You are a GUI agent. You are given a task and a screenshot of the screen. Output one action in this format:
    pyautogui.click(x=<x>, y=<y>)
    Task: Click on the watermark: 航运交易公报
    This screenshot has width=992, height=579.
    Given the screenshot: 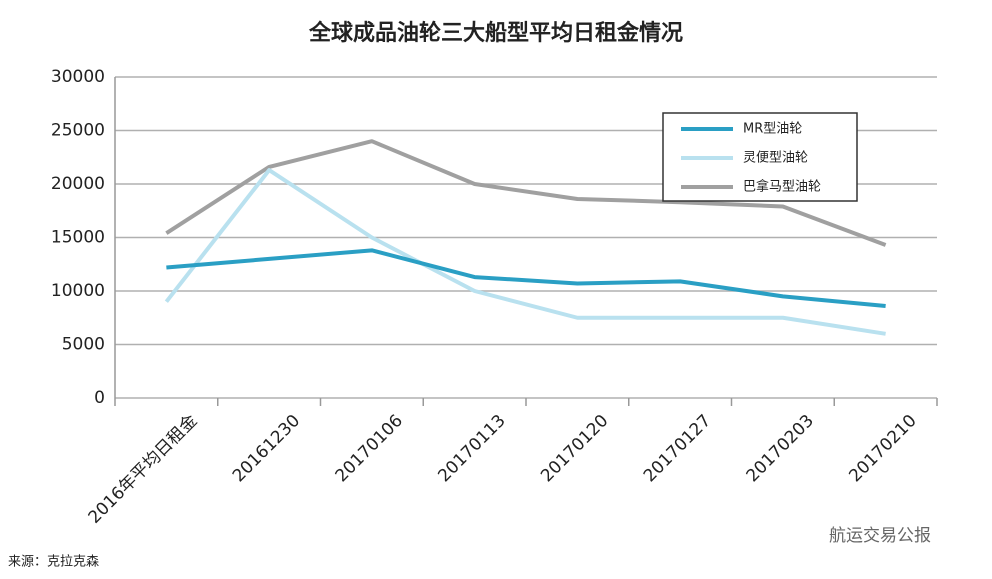 What is the action you would take?
    pyautogui.click(x=880, y=536)
    